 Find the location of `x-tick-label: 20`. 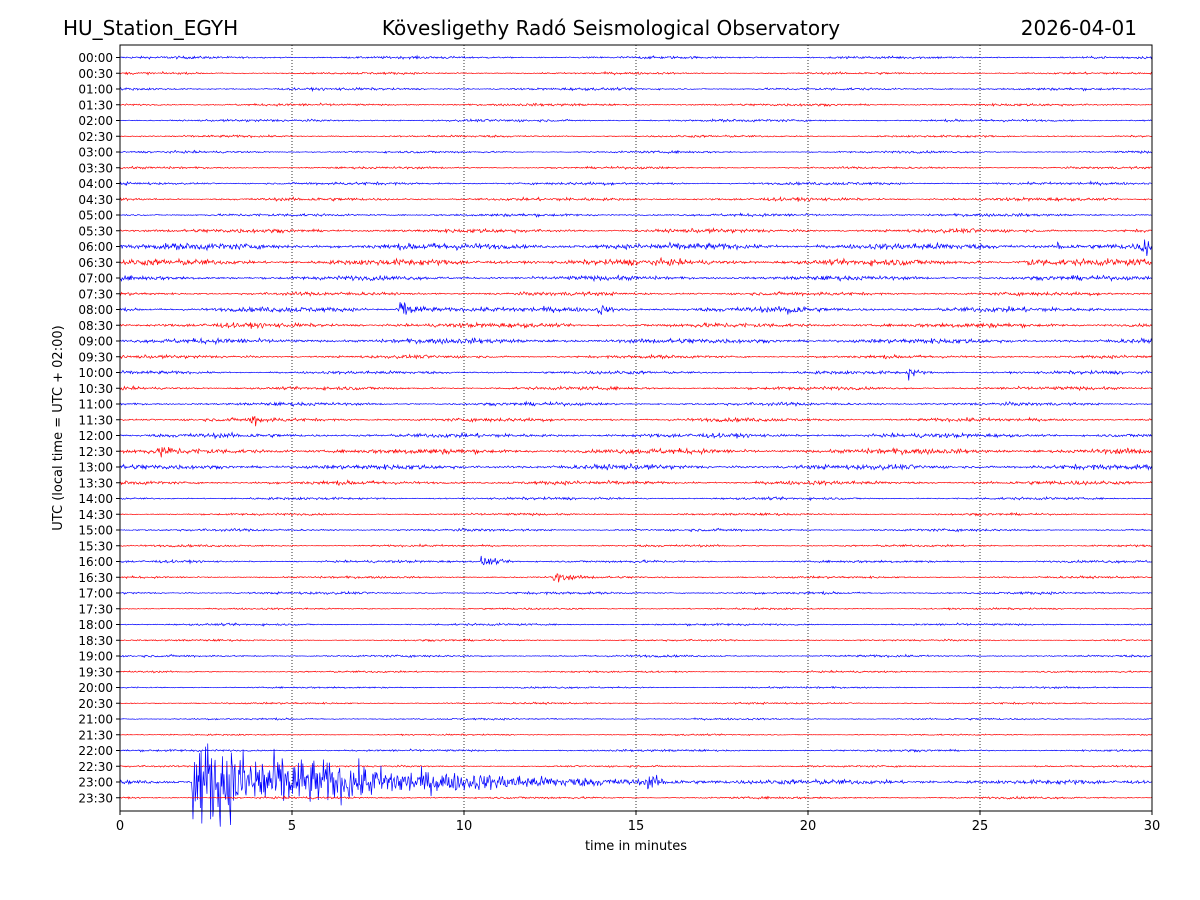

x-tick-label: 20 is located at coordinates (808, 826).